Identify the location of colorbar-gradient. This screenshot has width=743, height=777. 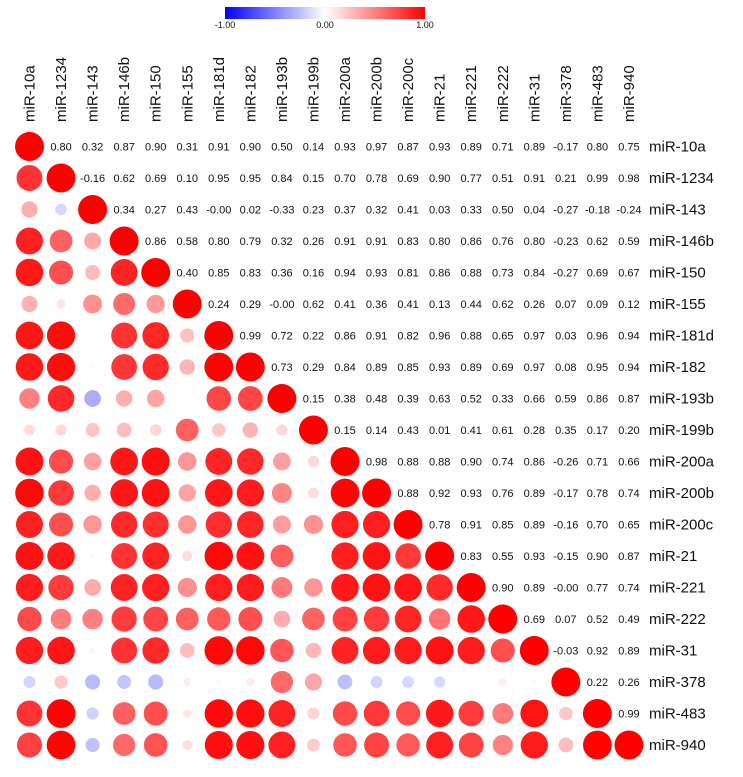
(325, 13).